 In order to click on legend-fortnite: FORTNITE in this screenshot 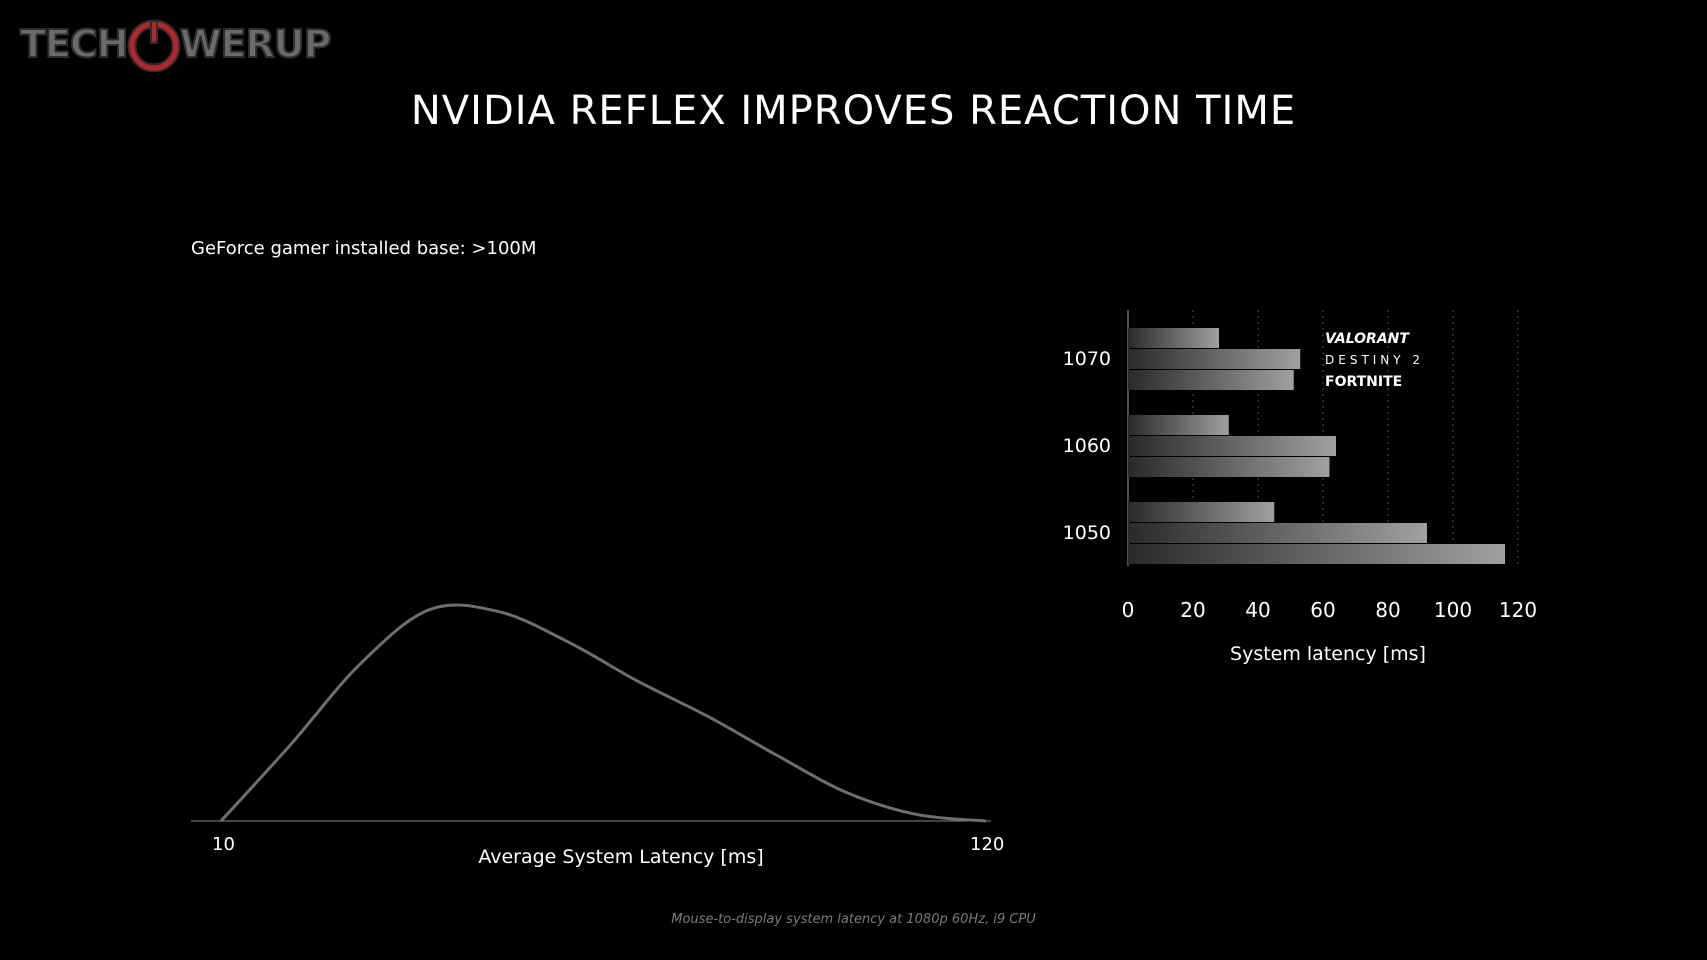, I will do `click(1363, 382)`.